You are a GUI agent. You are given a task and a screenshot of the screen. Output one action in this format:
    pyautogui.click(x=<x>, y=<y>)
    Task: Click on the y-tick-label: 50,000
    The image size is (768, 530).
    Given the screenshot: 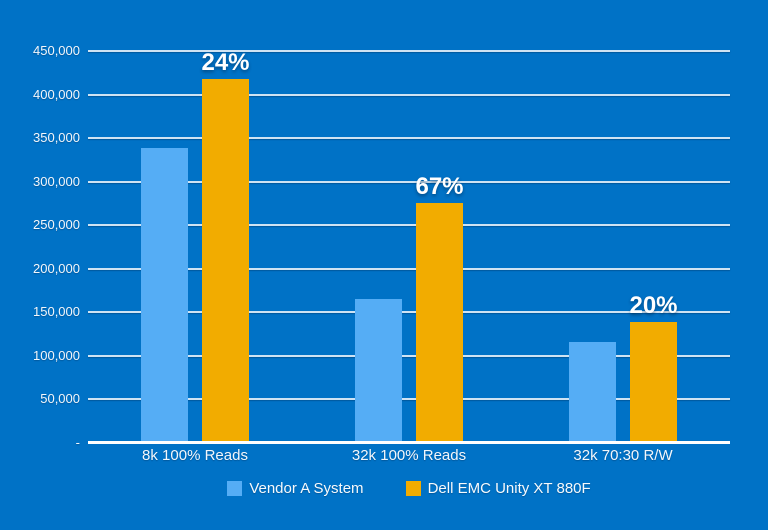 What is the action you would take?
    pyautogui.click(x=60, y=399)
    